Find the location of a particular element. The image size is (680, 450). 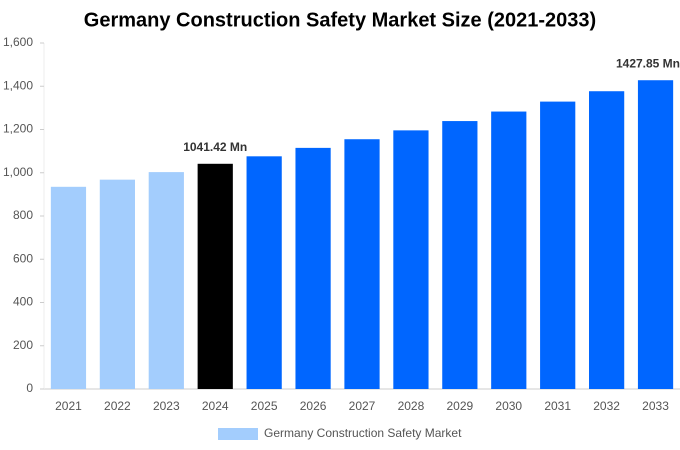

legend-label: Germany Construction Safety Market is located at coordinates (363, 433).